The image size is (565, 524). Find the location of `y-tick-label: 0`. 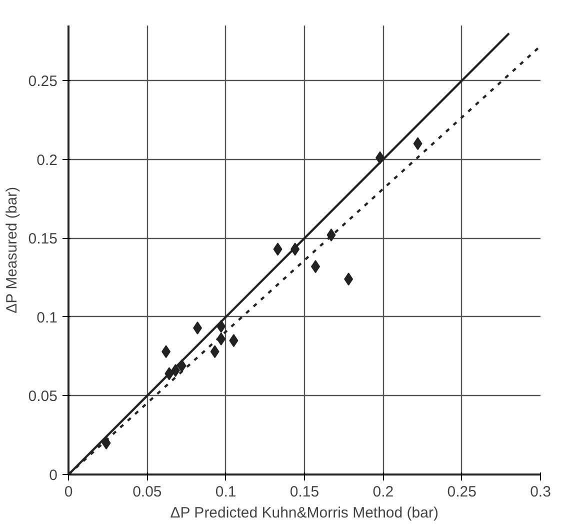

y-tick-label: 0 is located at coordinates (53, 475).